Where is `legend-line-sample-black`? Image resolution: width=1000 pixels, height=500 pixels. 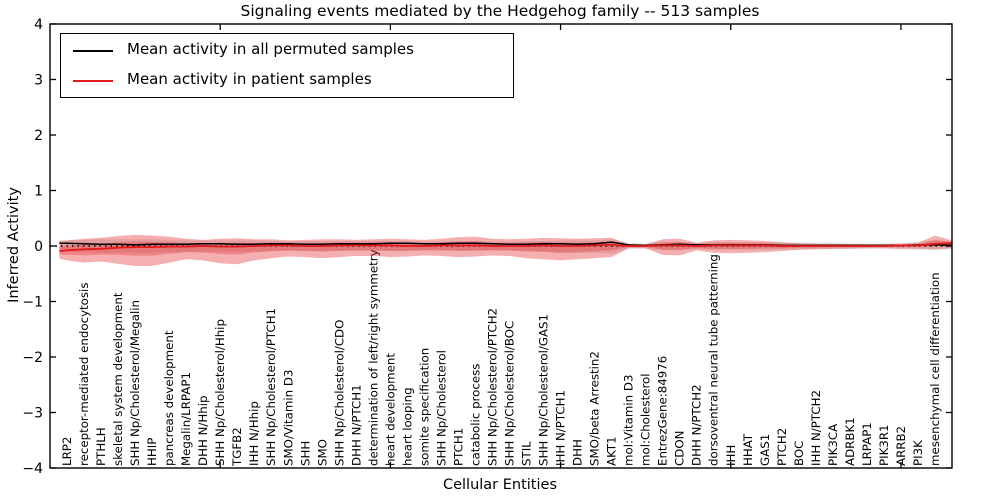 legend-line-sample-black is located at coordinates (93, 51).